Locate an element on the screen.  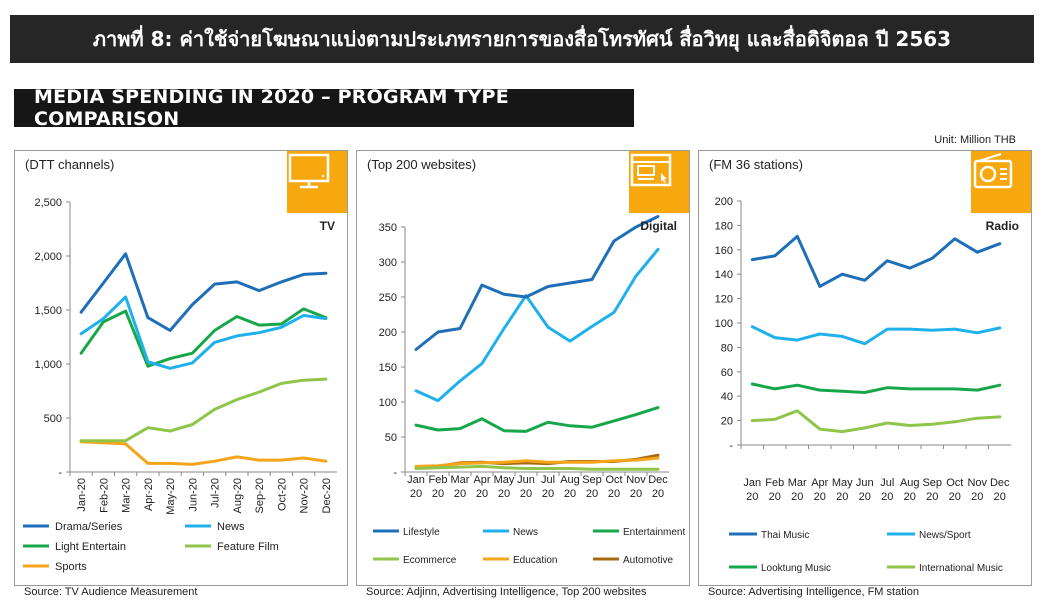
y-tick-label: 120 is located at coordinates (724, 300).